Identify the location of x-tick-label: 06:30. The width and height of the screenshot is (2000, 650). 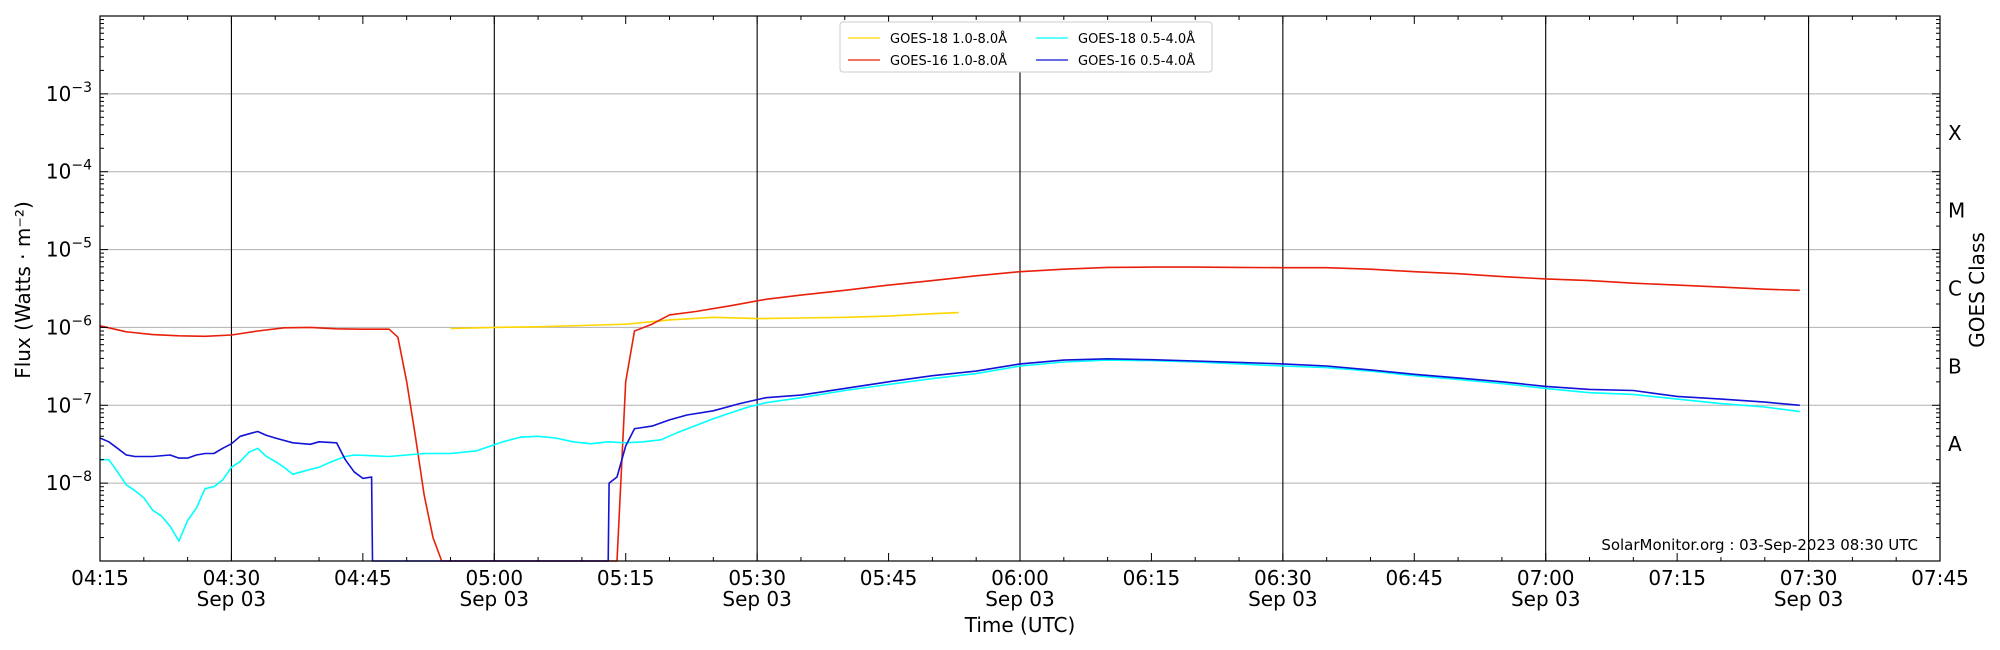
(1283, 578).